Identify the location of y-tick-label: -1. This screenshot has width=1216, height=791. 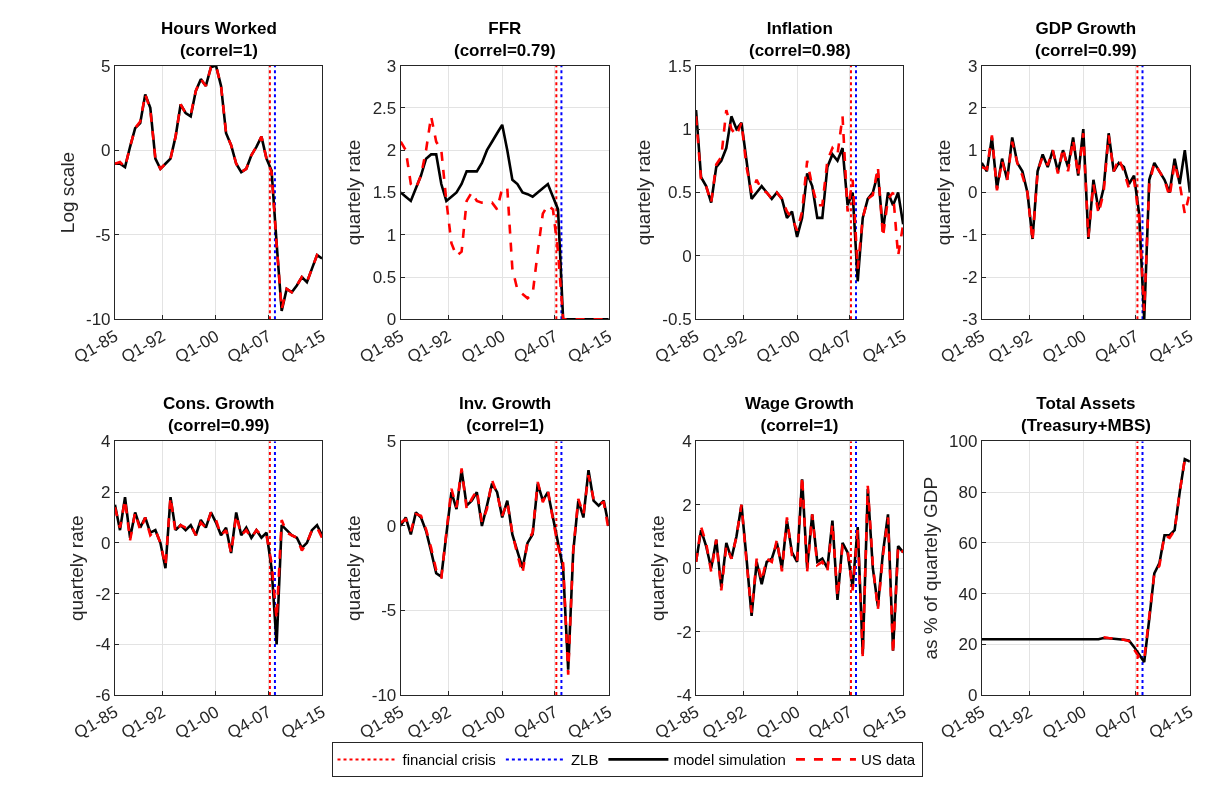
(970, 235).